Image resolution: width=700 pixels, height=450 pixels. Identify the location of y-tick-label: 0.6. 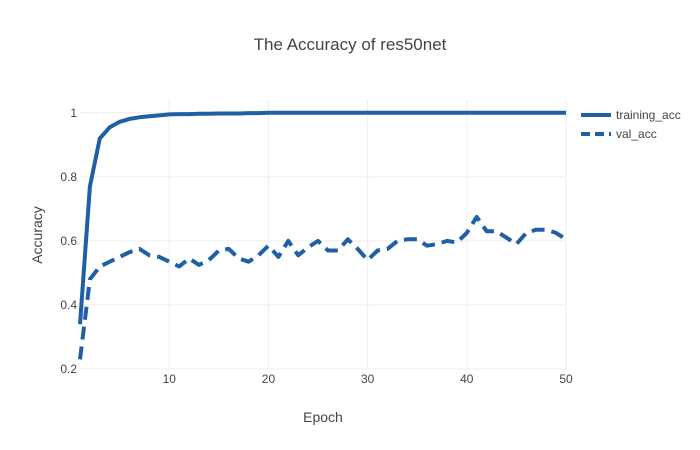
(68, 241).